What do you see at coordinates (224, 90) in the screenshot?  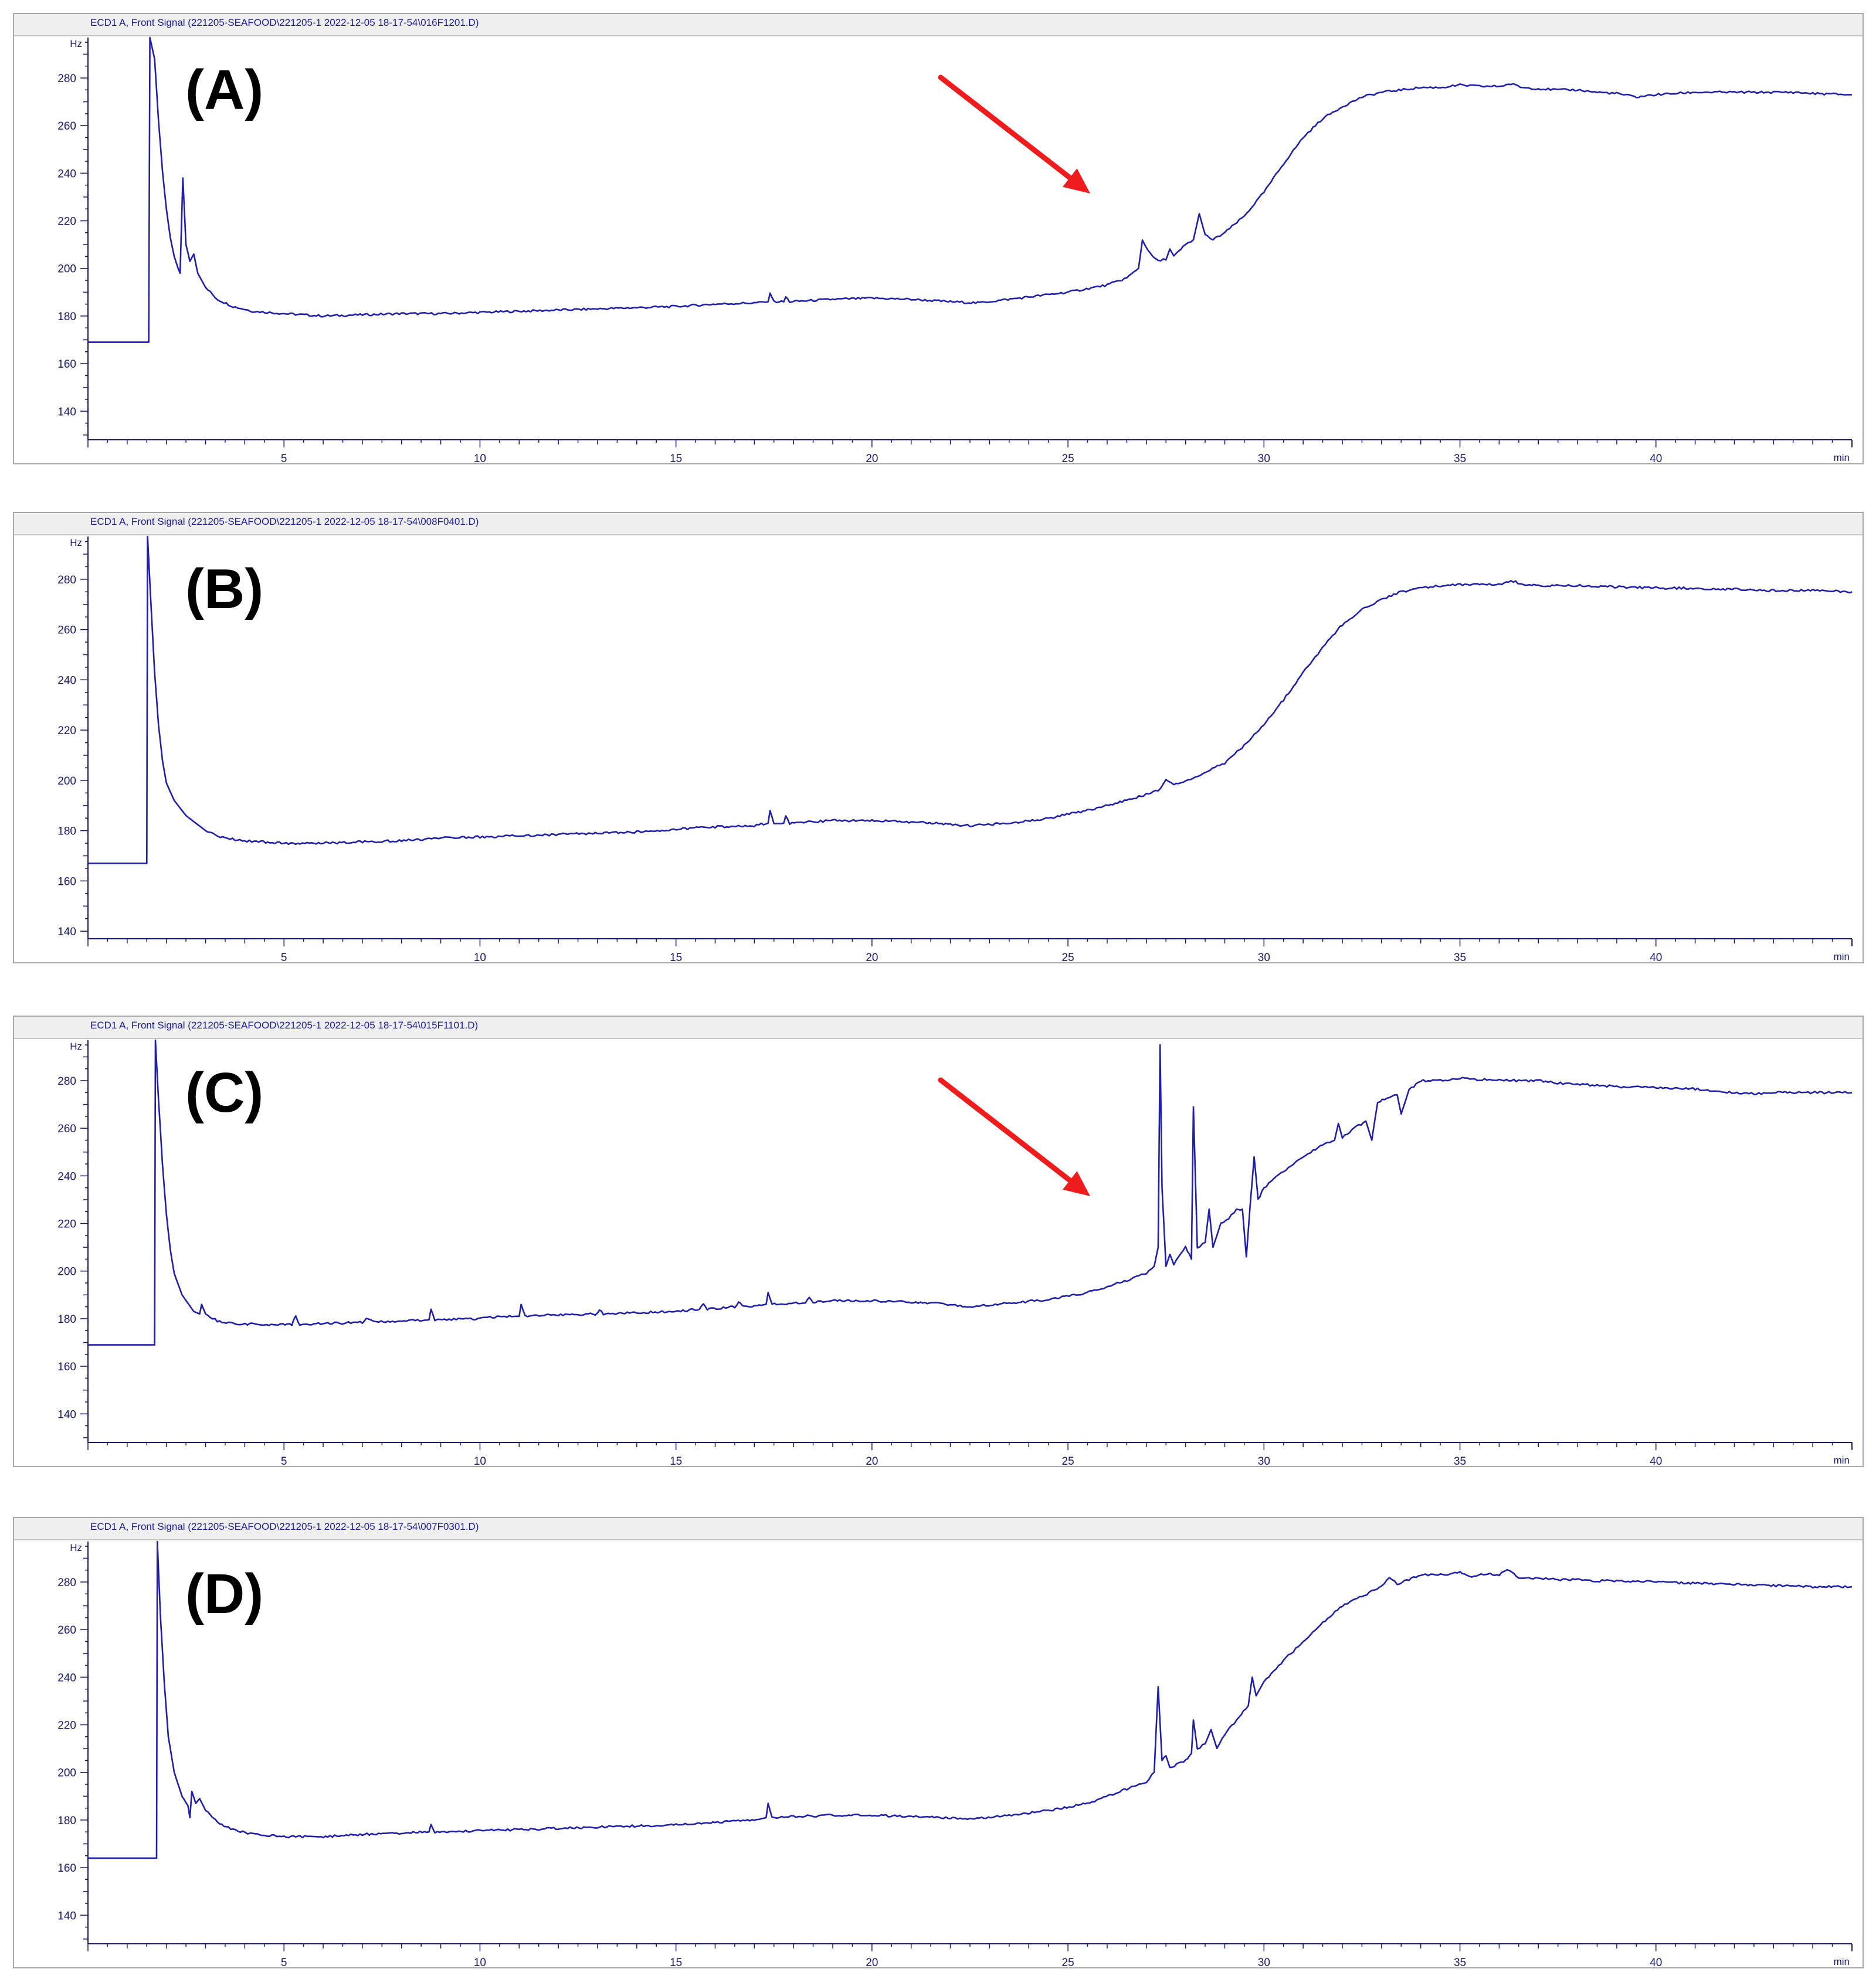 I see `panel-label: (A)` at bounding box center [224, 90].